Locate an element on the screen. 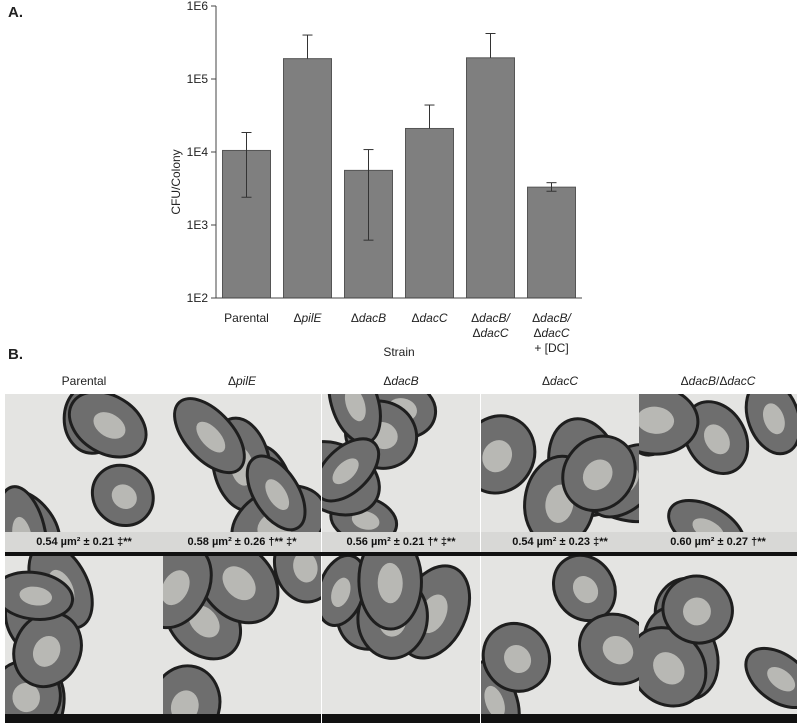  x-category-label: Parental is located at coordinates (246, 318).